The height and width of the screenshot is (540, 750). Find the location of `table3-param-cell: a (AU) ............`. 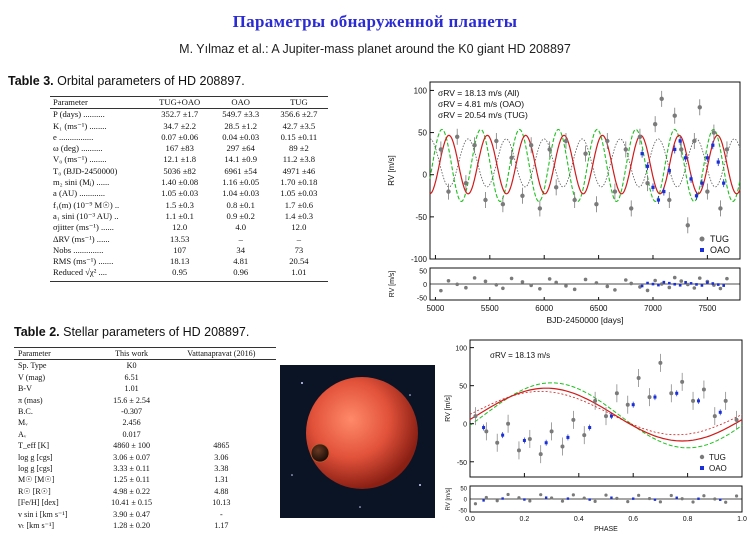

table3-param-cell: a (AU) ............ is located at coordinates (79, 193).